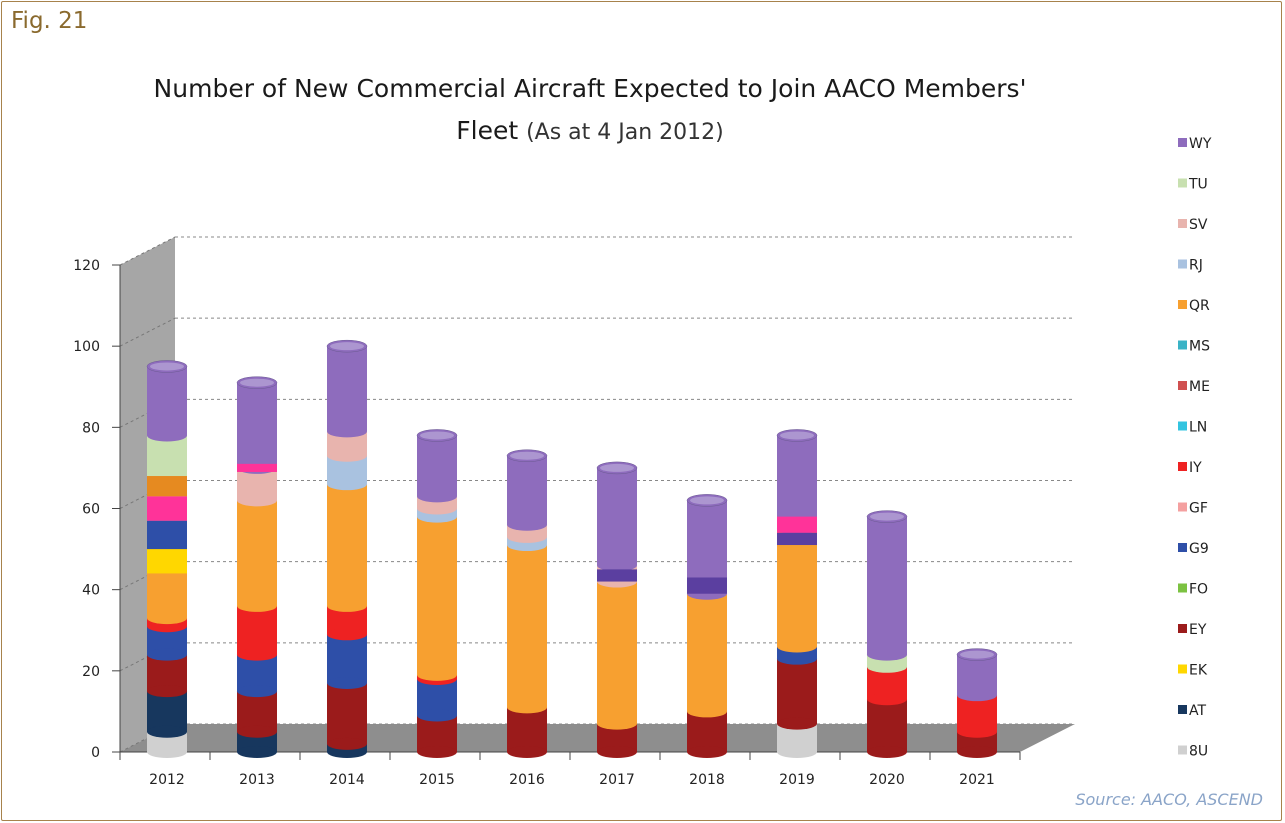 Image resolution: width=1285 pixels, height=823 pixels. I want to click on bar-segment-iy, so click(977, 713).